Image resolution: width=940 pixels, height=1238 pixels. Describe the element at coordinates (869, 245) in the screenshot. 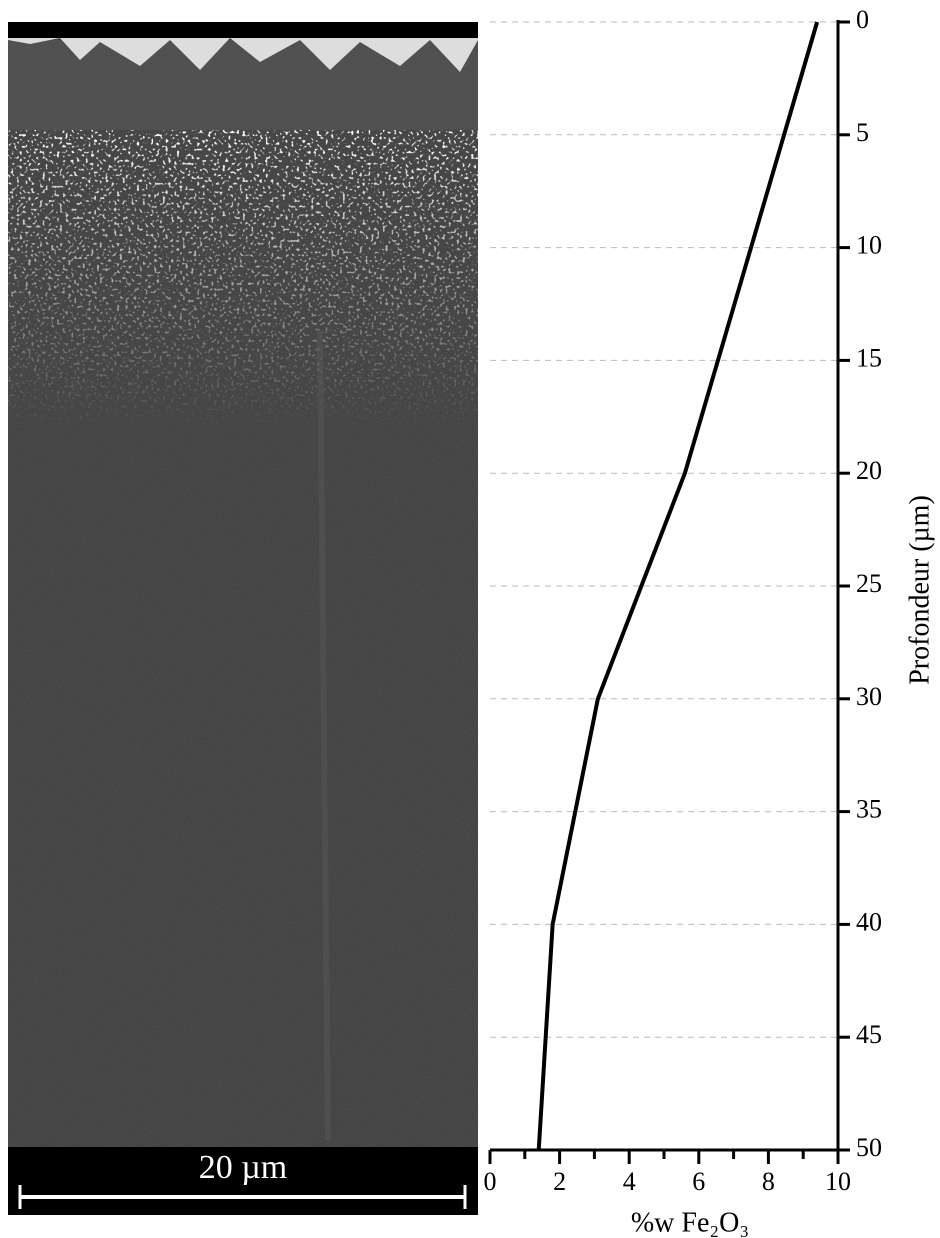

I see `y-tick-label: 10` at that location.